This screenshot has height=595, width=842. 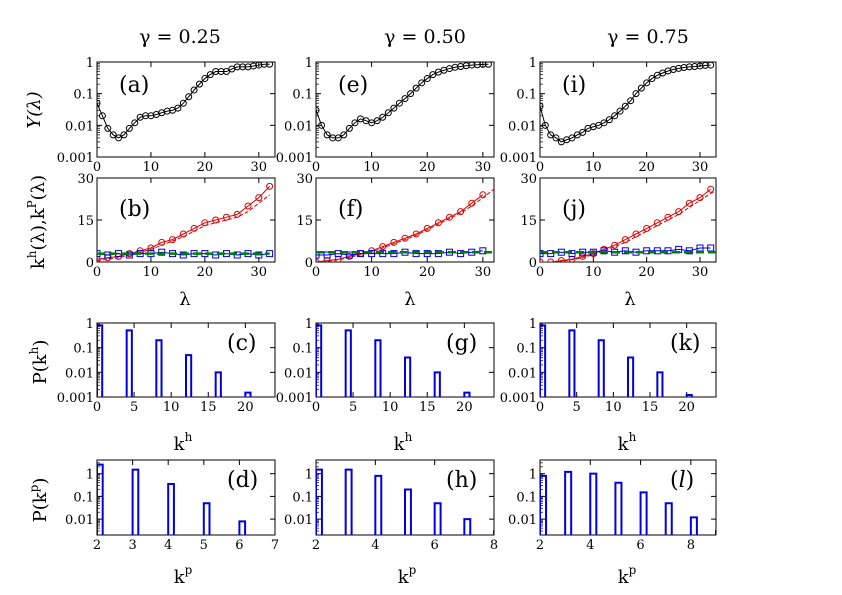 What do you see at coordinates (185, 102) in the screenshot?
I see `panel-a-marks` at bounding box center [185, 102].